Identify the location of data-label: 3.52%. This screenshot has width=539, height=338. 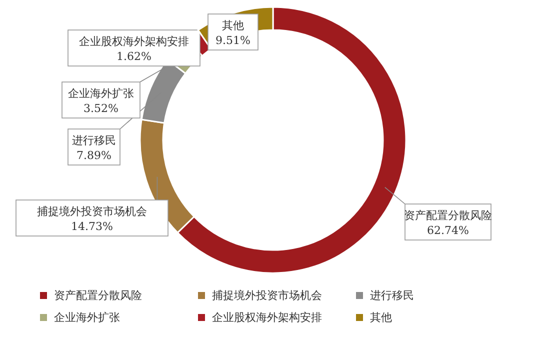
(101, 108).